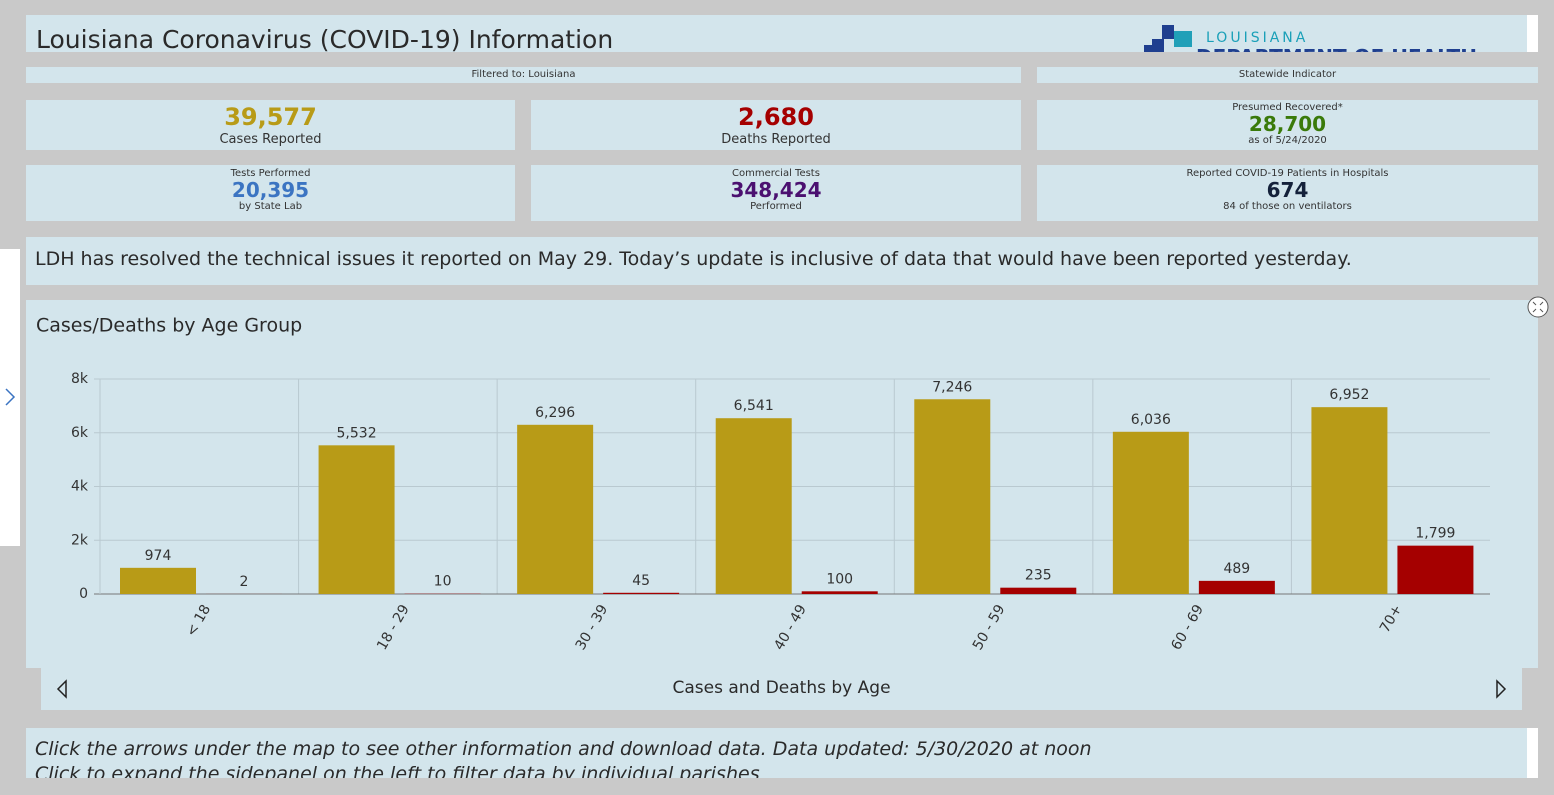  I want to click on y-tick-label: 0, so click(83, 594).